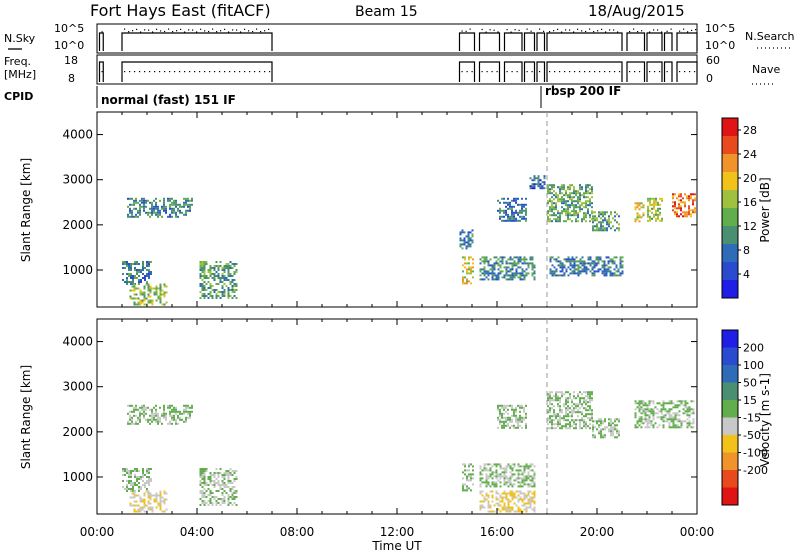  Describe the element at coordinates (753, 348) in the screenshot. I see `colorbar-tick-label: 200` at that location.